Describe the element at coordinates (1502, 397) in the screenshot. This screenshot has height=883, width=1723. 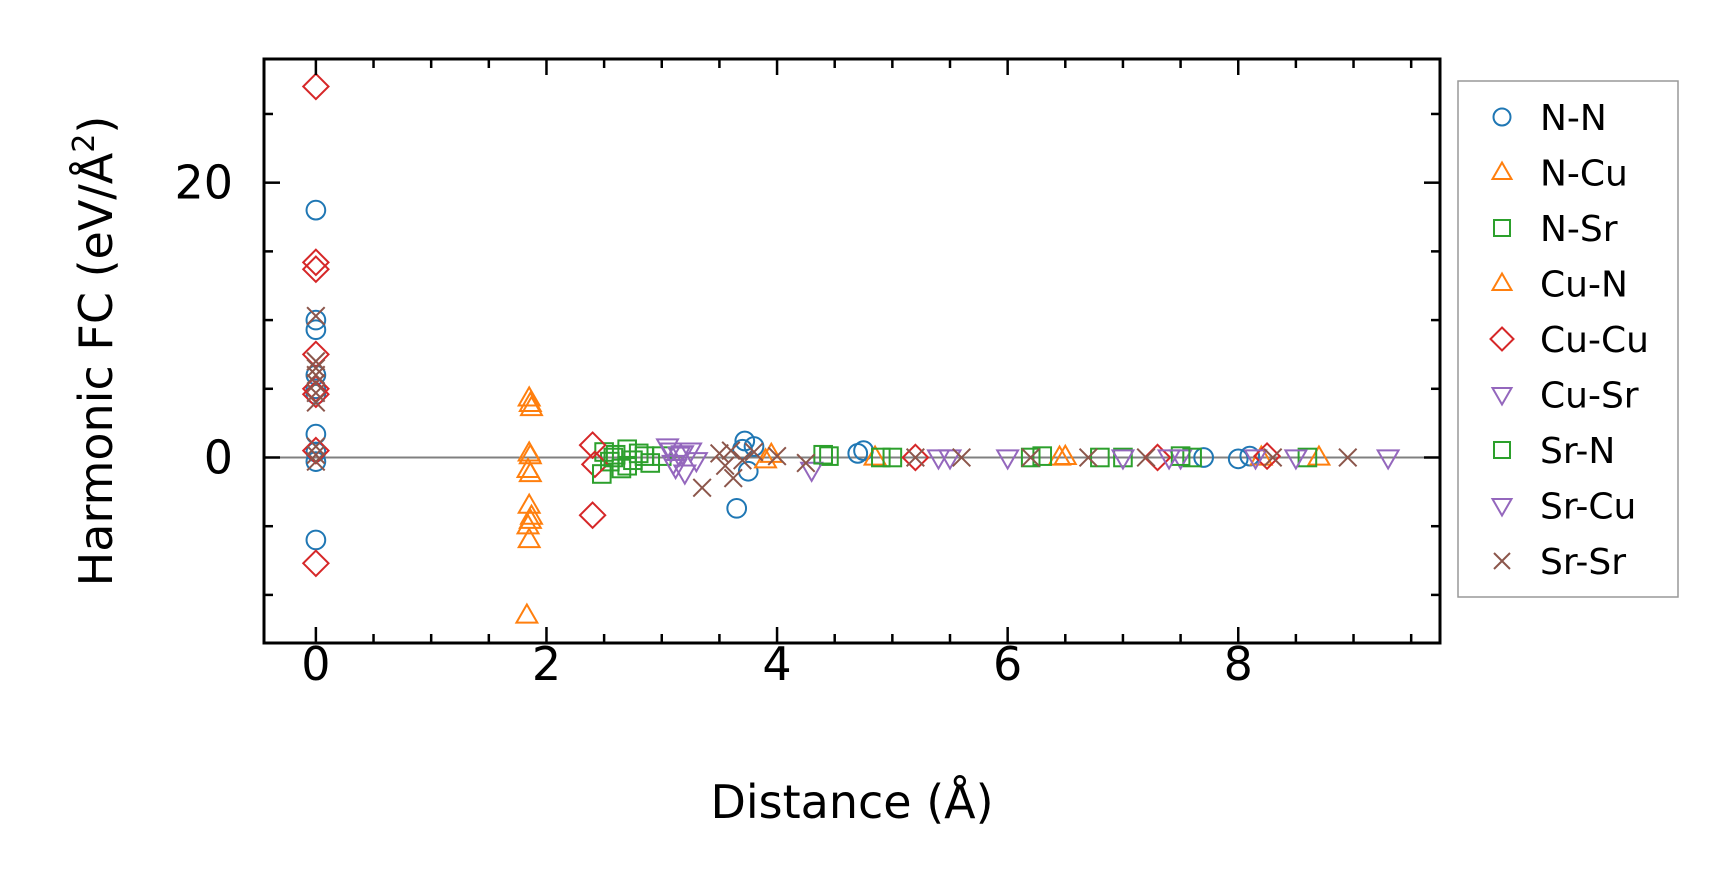
I see `legend-marker-cu-sr` at that location.